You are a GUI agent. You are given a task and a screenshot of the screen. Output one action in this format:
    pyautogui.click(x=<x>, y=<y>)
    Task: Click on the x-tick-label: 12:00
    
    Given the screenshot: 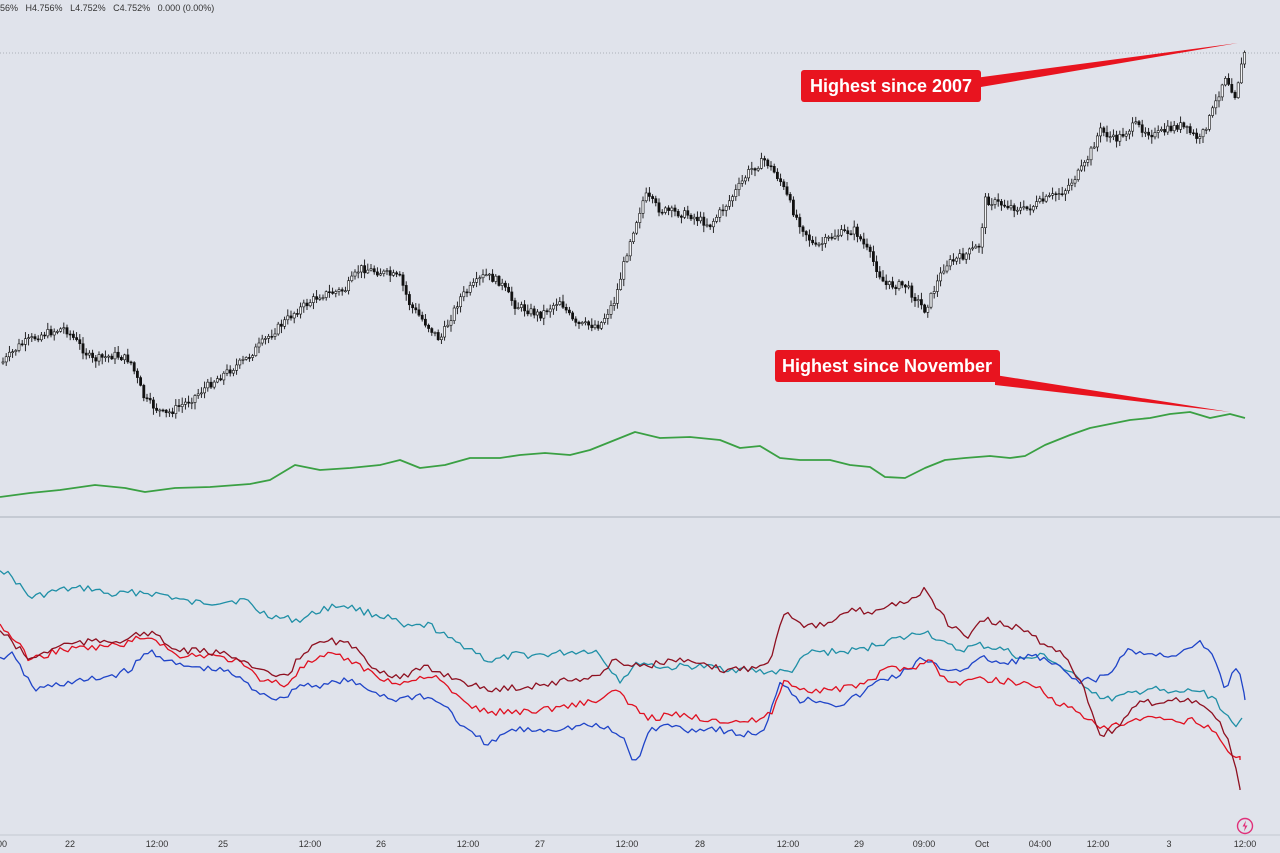 What is the action you would take?
    pyautogui.click(x=788, y=844)
    